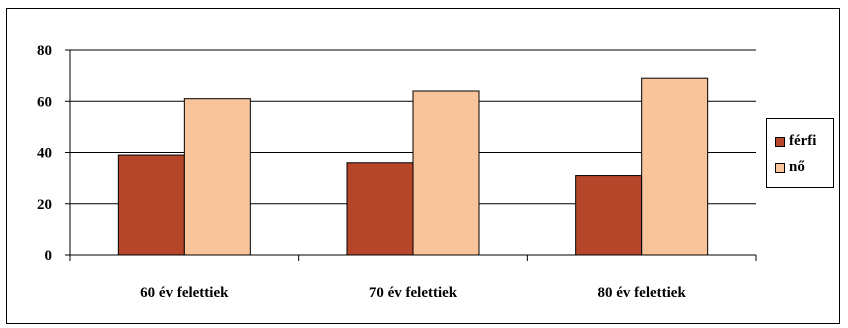  I want to click on y-tick-label: 0, so click(49, 256).